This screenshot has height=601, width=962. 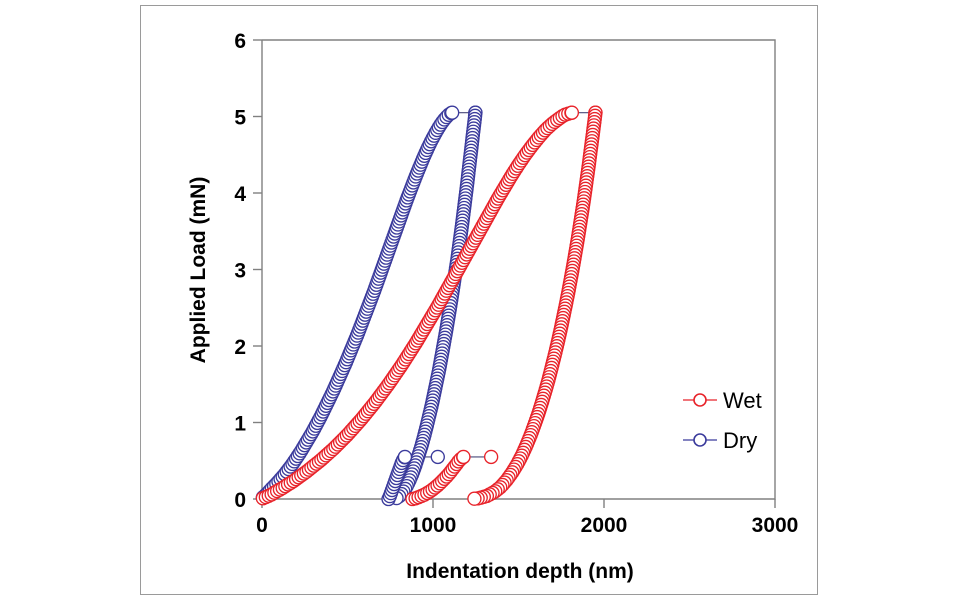 I want to click on legend-item-dry: Dry, so click(x=720, y=440).